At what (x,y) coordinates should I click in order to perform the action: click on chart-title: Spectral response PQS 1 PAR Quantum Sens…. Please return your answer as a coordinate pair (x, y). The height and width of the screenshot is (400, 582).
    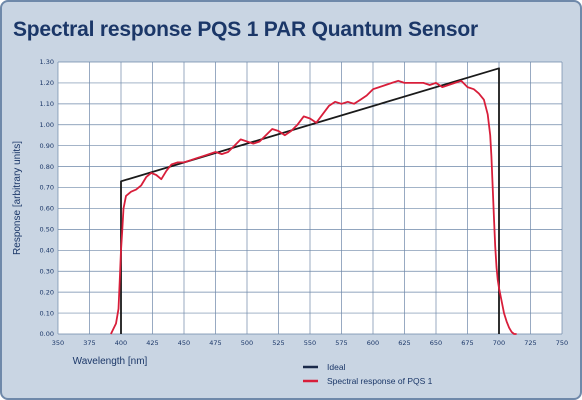
    Looking at the image, I should click on (246, 29).